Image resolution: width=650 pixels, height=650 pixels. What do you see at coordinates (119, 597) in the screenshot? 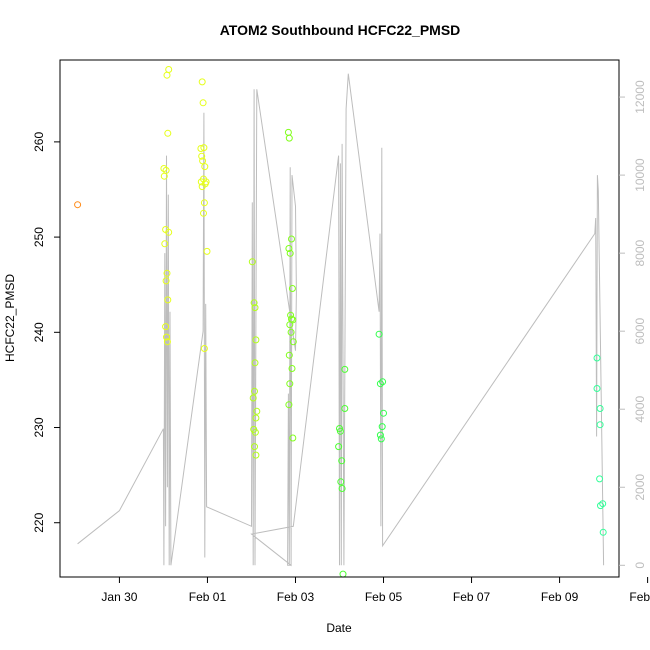
I see `x-tick-label: Jan 30` at bounding box center [119, 597].